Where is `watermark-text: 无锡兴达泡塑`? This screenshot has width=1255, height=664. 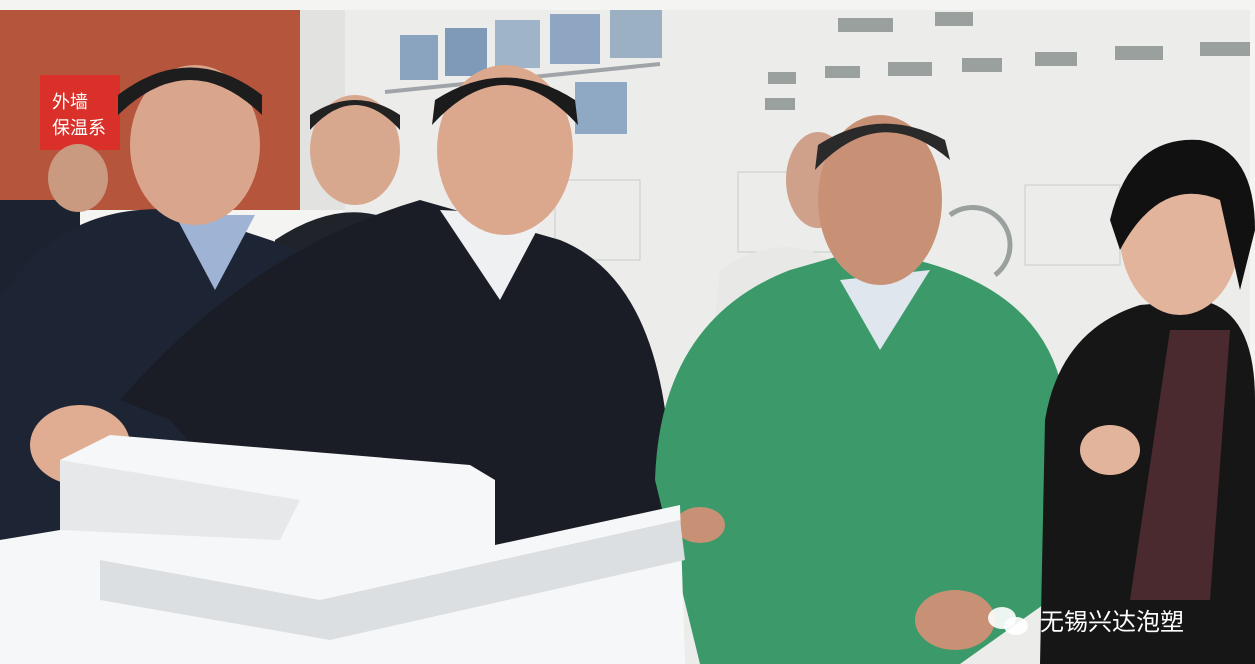 watermark-text: 无锡兴达泡塑 is located at coordinates (1112, 622).